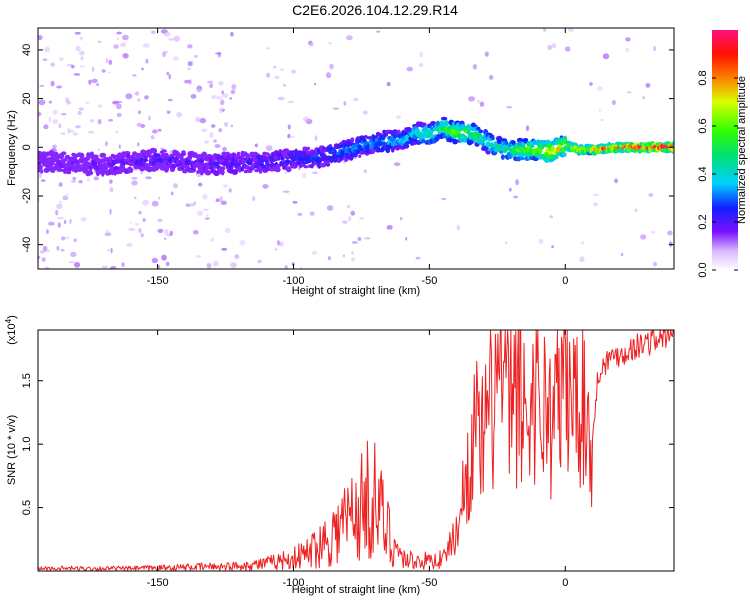 This screenshot has height=600, width=750. What do you see at coordinates (12, 148) in the screenshot?
I see `spectrogram-y-axis-label: Frequency (Hz)` at bounding box center [12, 148].